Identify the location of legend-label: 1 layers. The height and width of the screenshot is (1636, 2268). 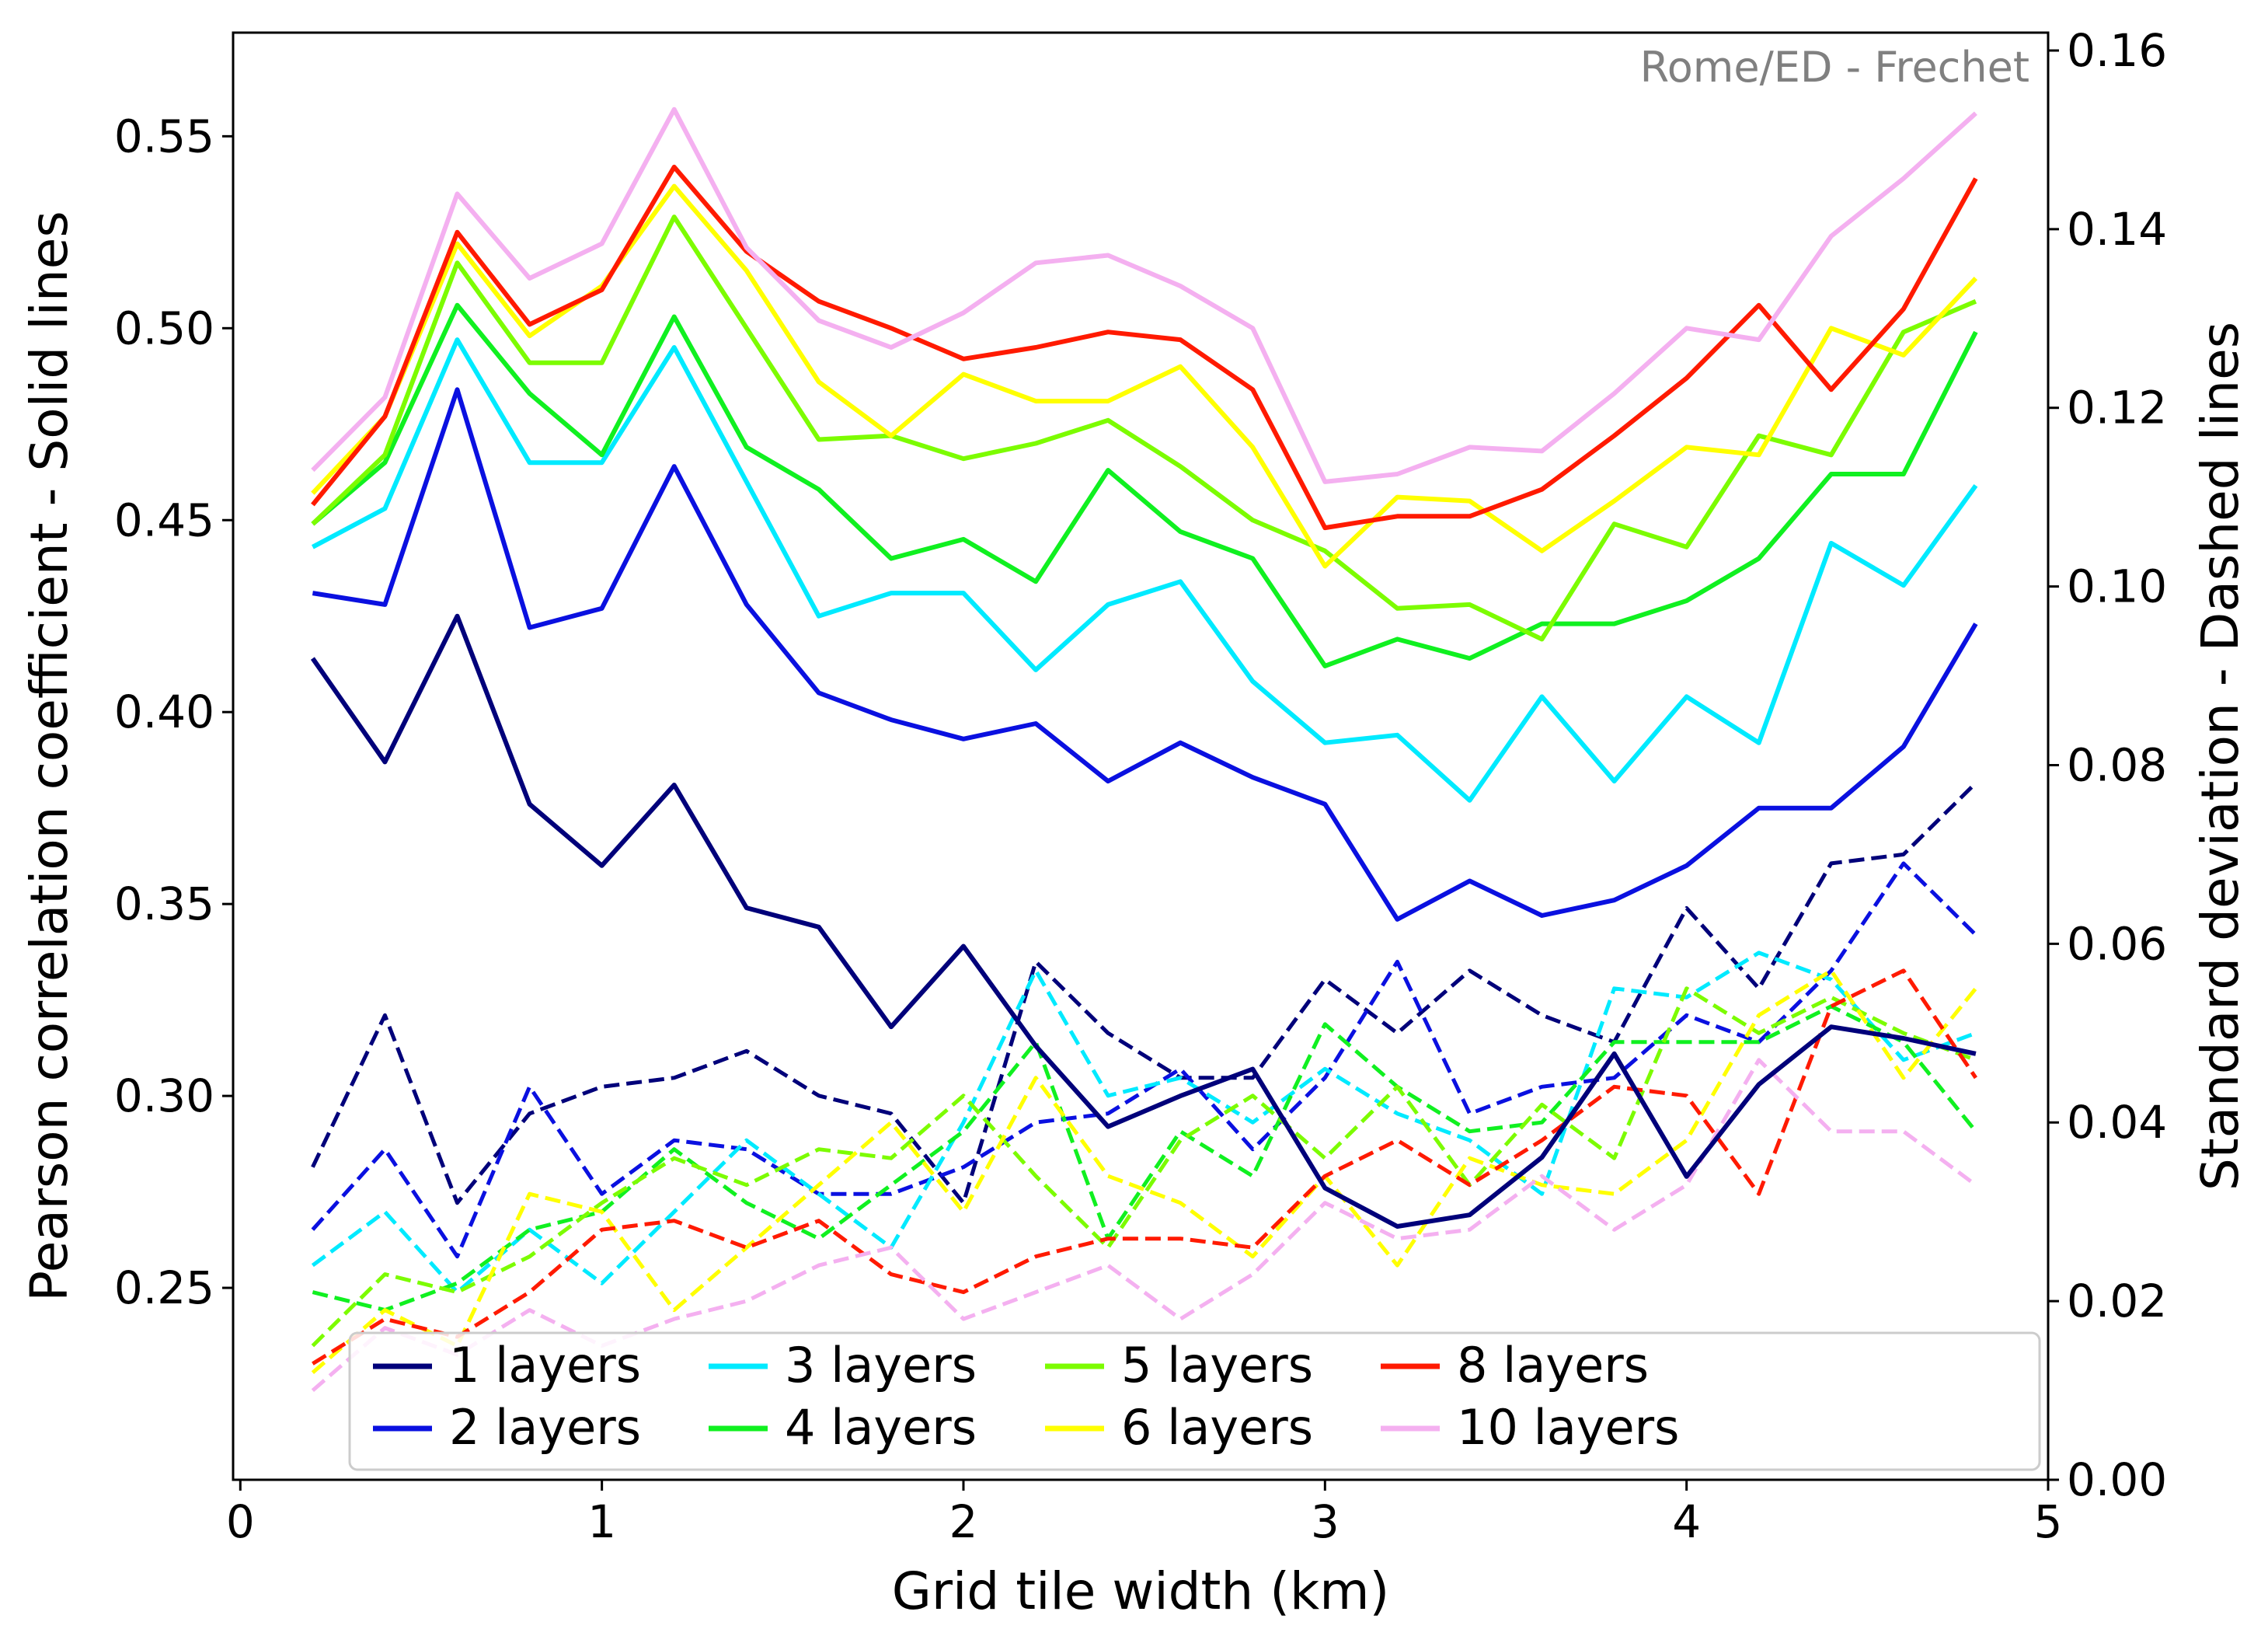
(545, 1365).